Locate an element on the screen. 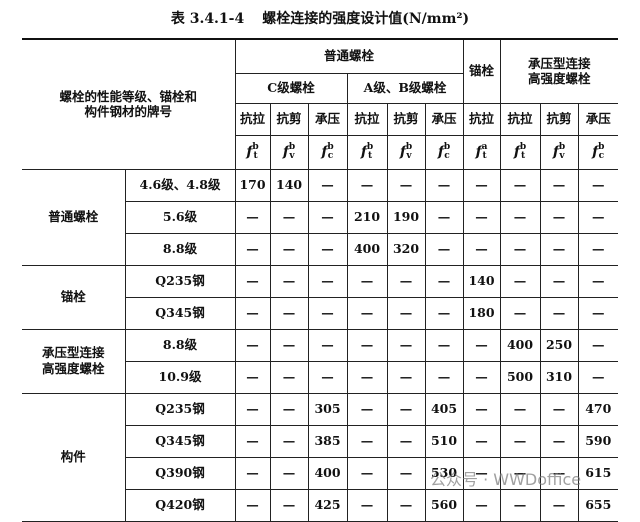  value-cell: 615 is located at coordinates (598, 473).